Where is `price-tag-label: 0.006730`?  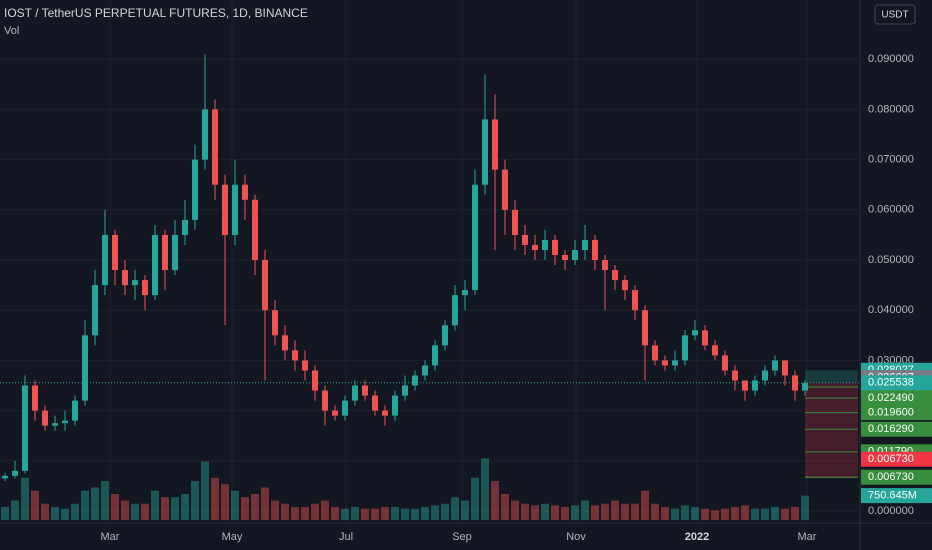
price-tag-label: 0.006730 is located at coordinates (891, 477).